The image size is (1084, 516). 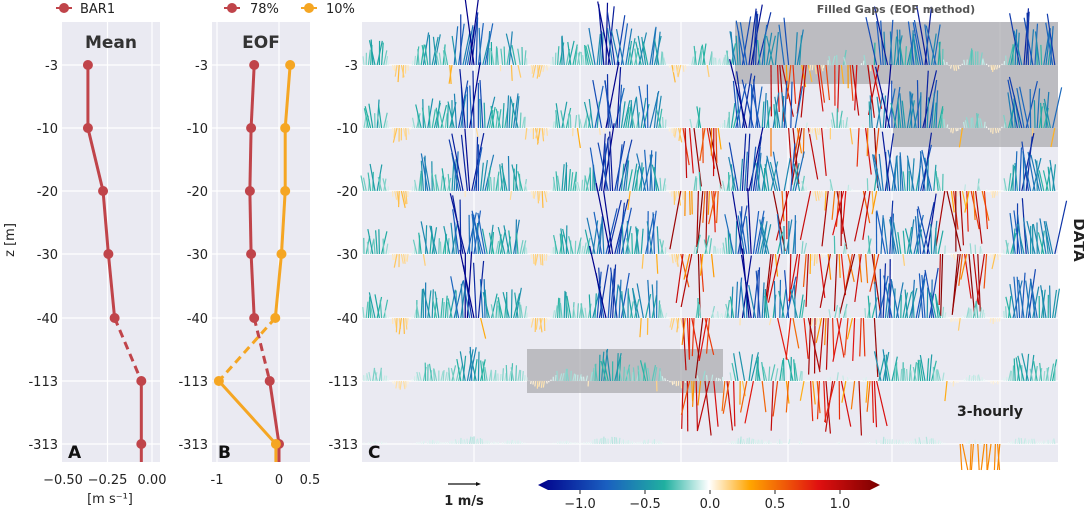 What do you see at coordinates (85, 9) in the screenshot?
I see `legend-bar1: BAR1` at bounding box center [85, 9].